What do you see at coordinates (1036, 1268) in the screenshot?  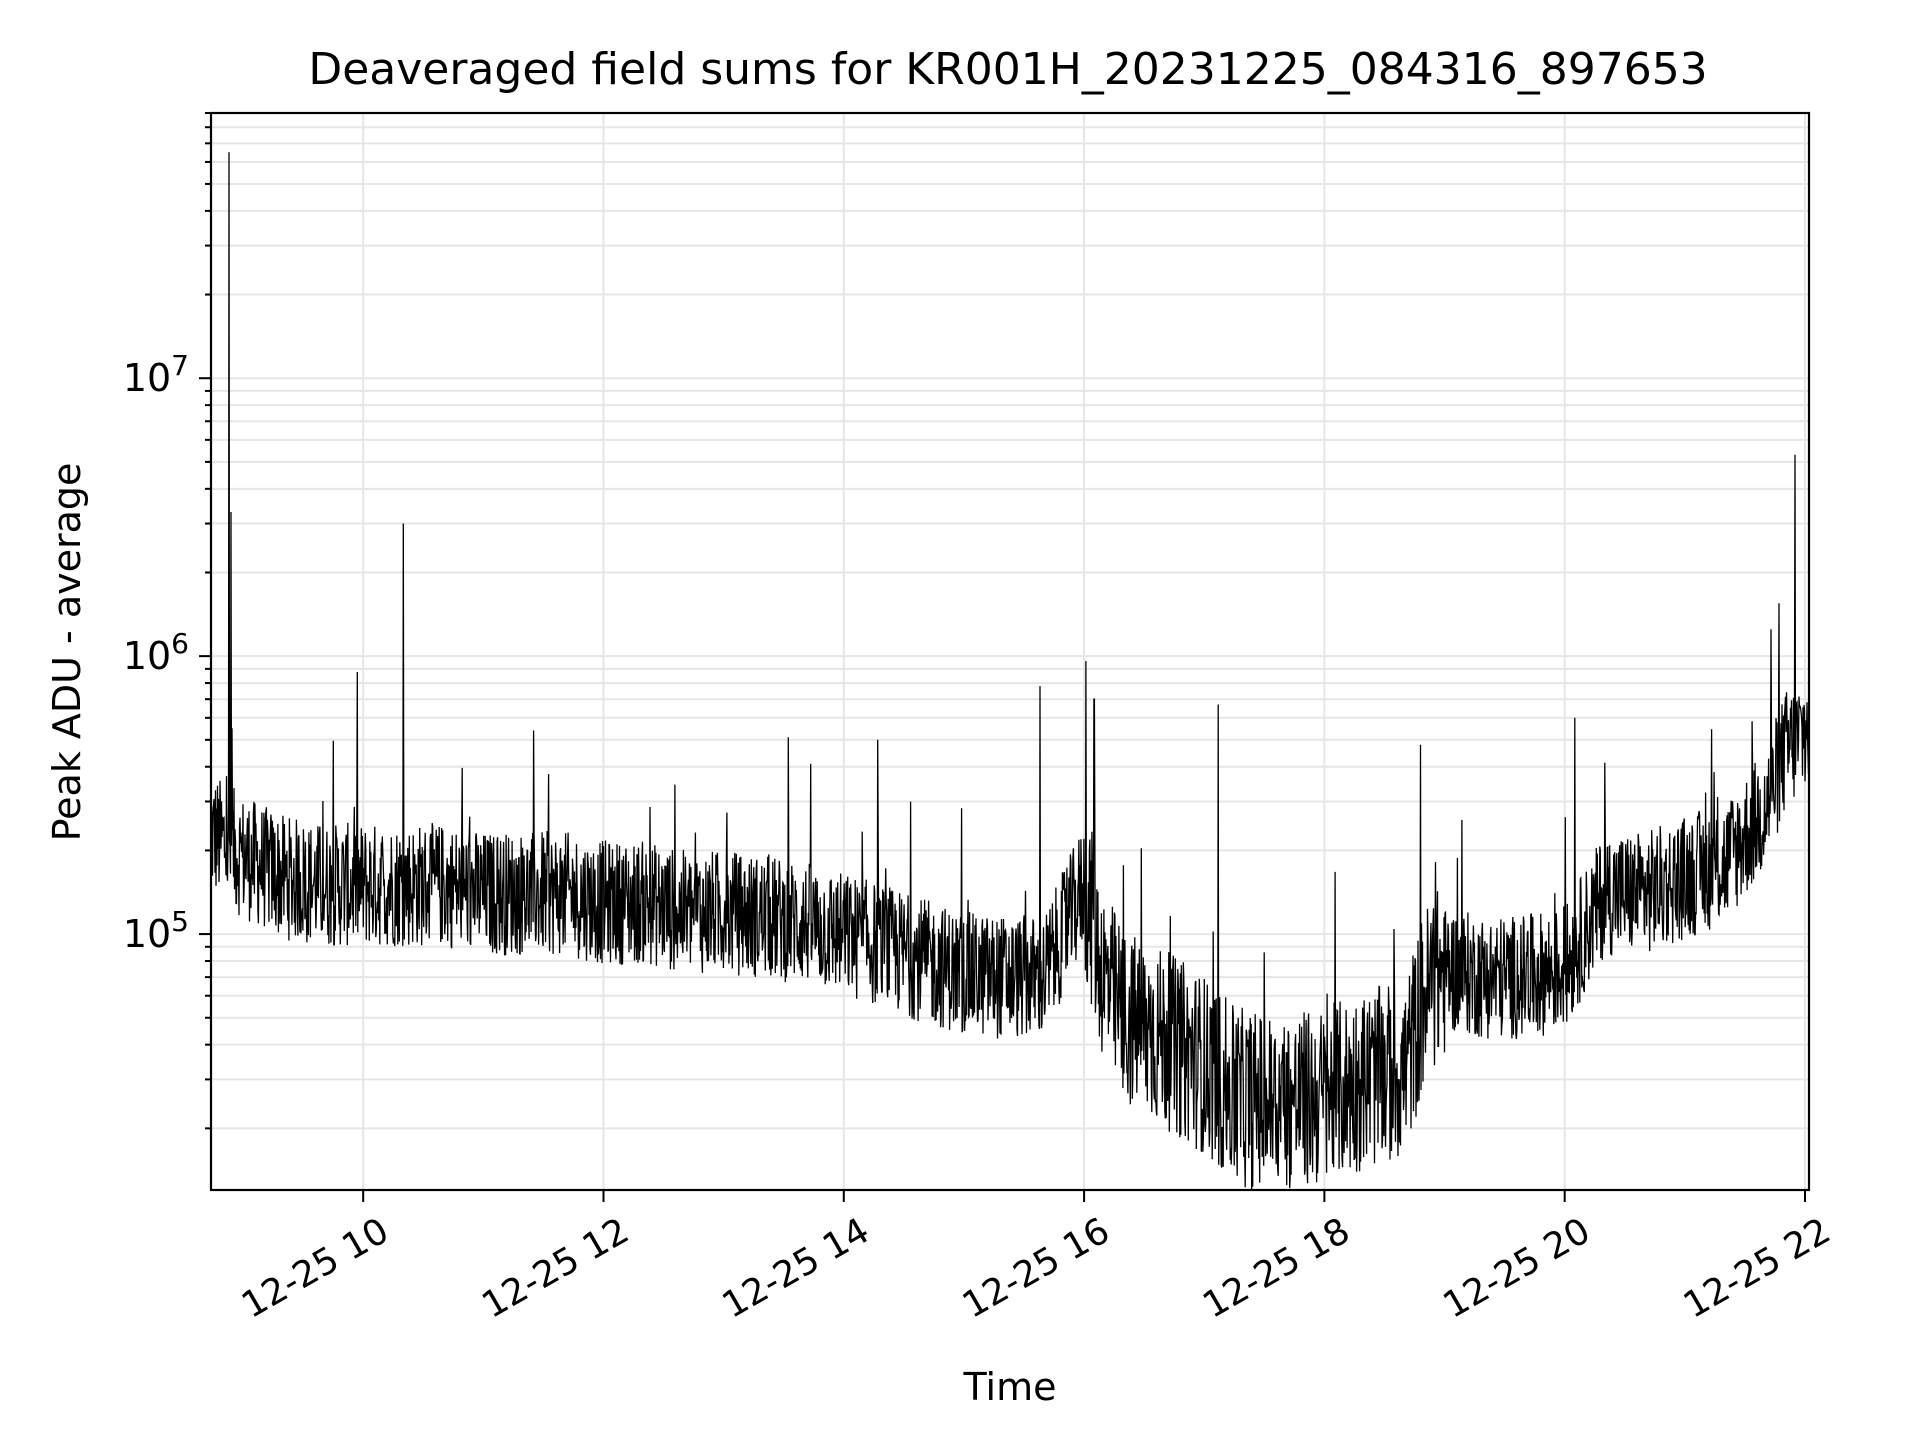 I see `x-tick-label: 12-25 16` at bounding box center [1036, 1268].